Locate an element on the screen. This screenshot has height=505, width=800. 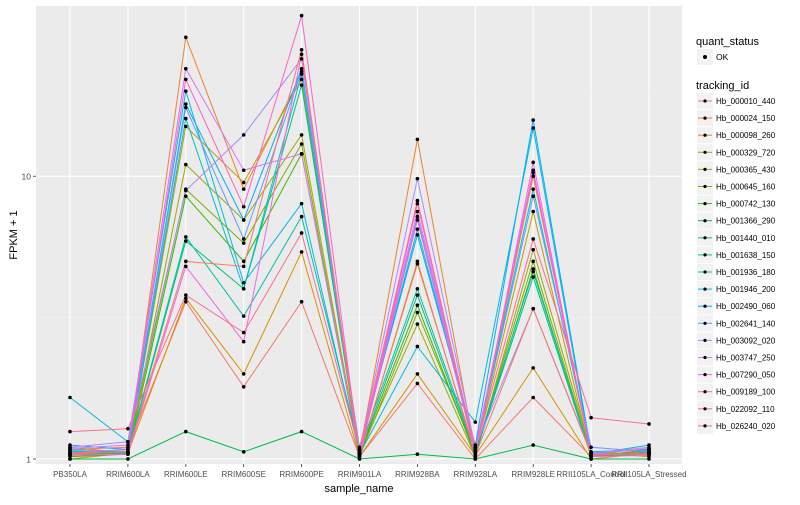
x-tick-label: RRIM600PE is located at coordinates (301, 474).